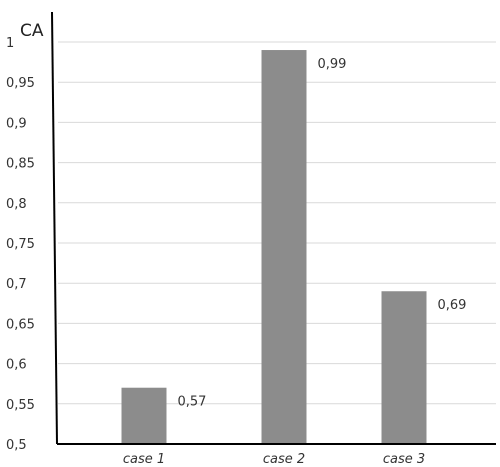  I want to click on data-label: 0,57, so click(192, 402).